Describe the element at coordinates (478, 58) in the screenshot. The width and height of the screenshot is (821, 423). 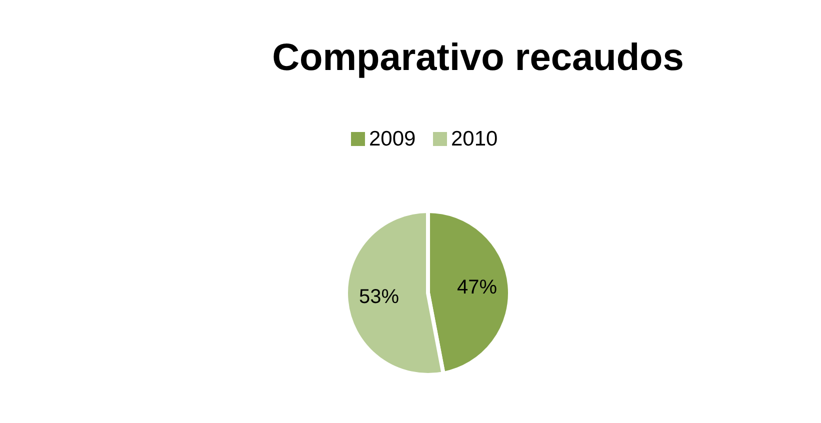
I see `chart-title: Comparativo recaudos` at that location.